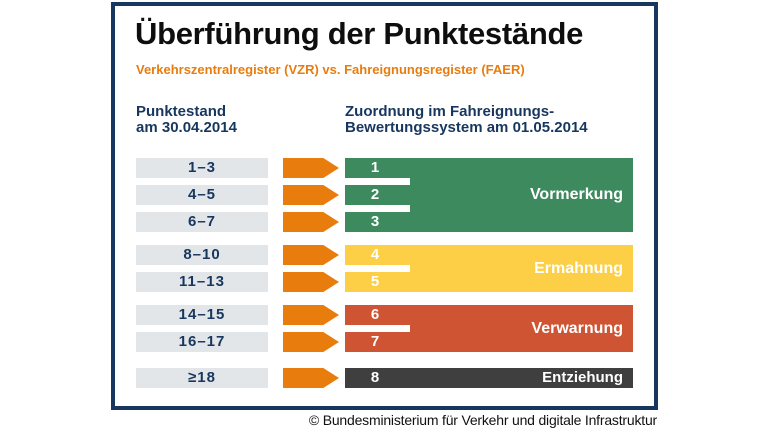  Describe the element at coordinates (375, 194) in the screenshot. I see `new-points-value: 2` at that location.